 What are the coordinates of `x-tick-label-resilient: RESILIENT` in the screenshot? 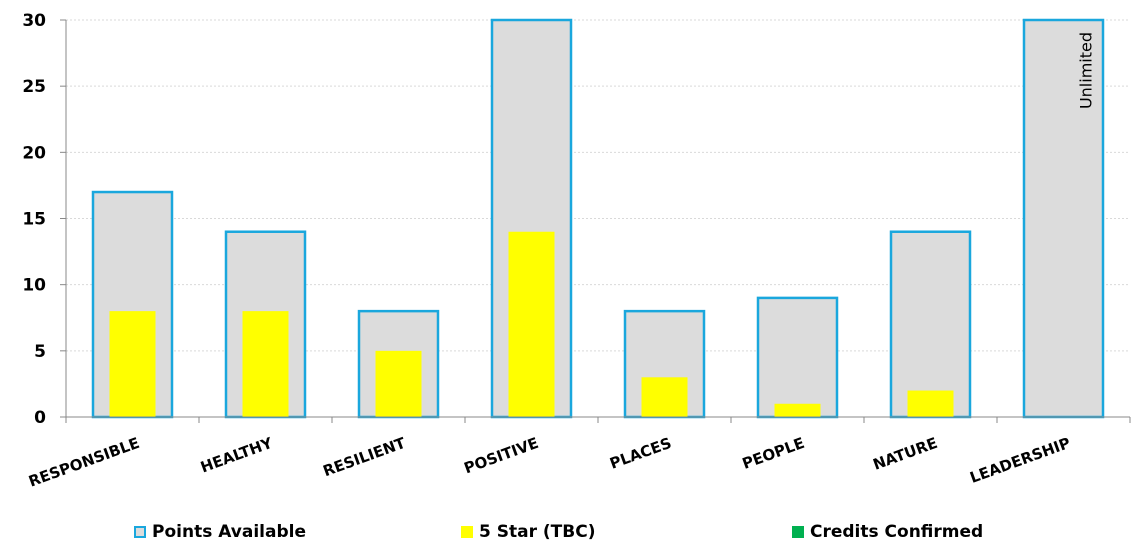 It's located at (365, 457).